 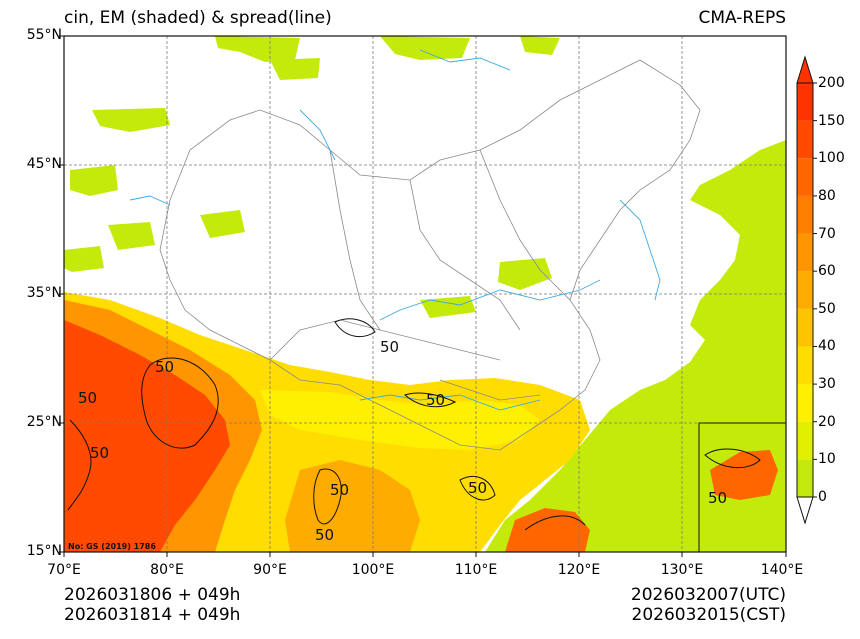 I want to click on init-time-utc: 2026031806 + 049h, so click(x=152, y=595).